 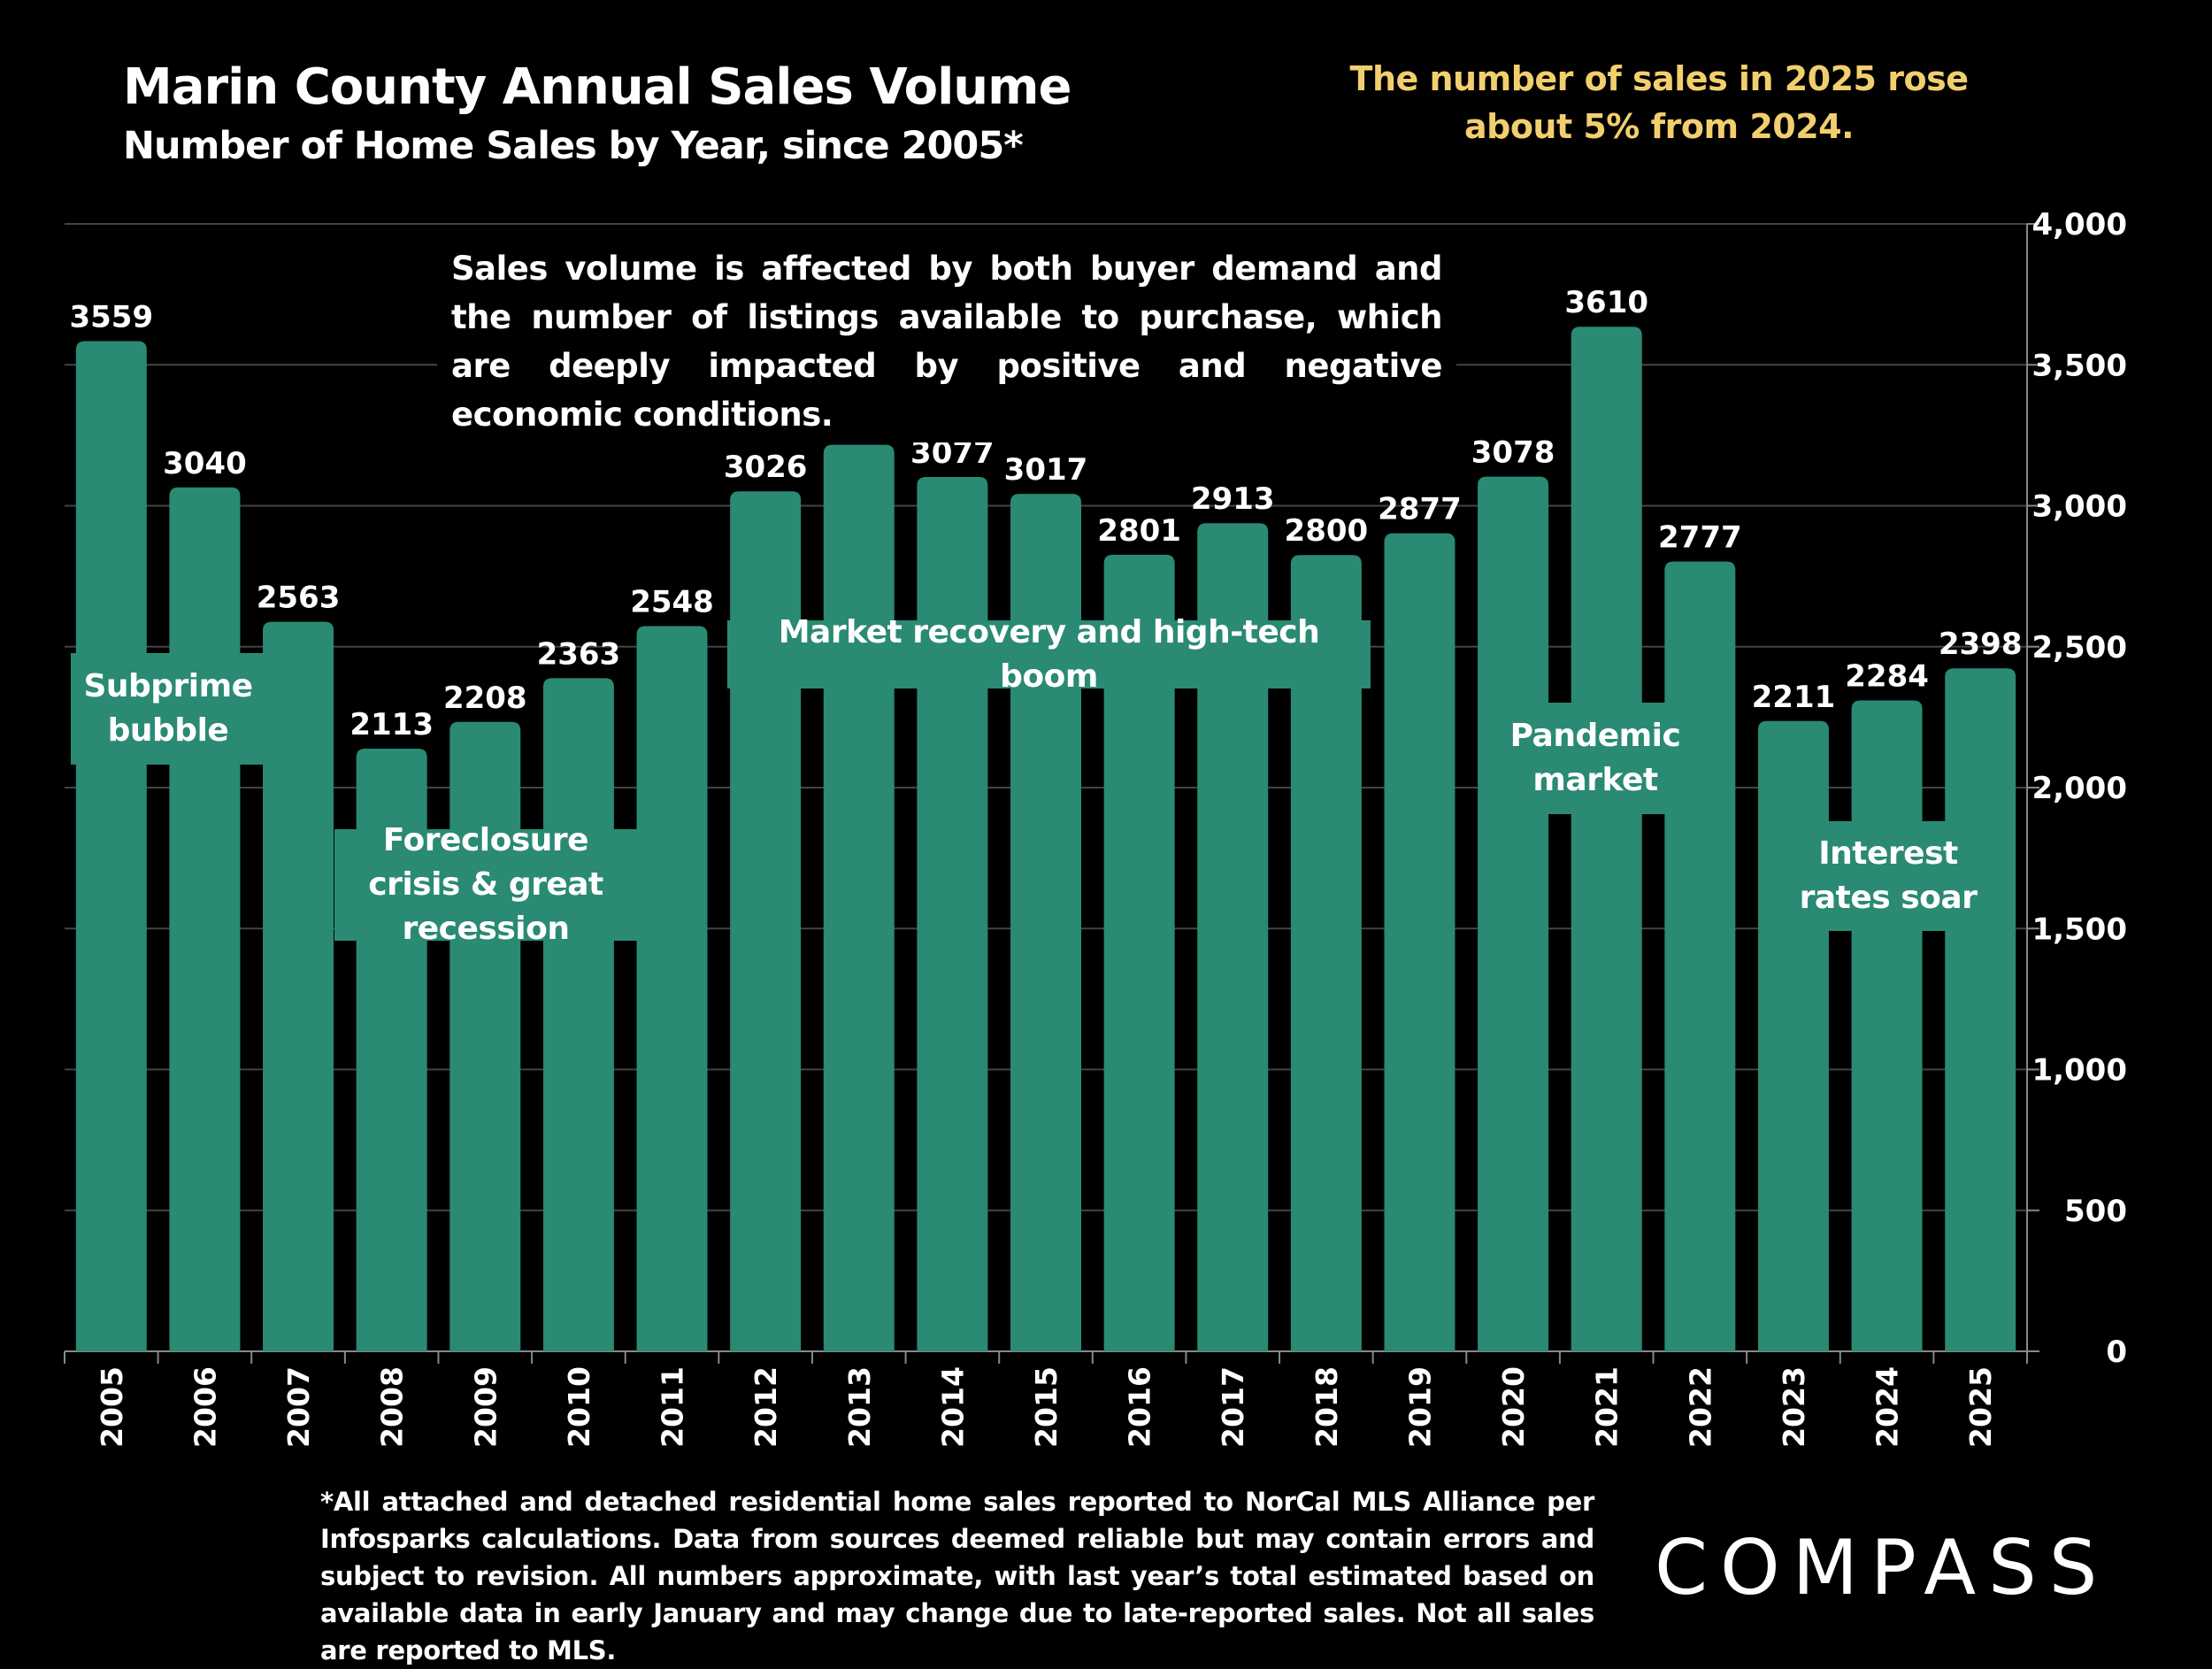 What do you see at coordinates (2079, 507) in the screenshot?
I see `y-tick-label: 3,000` at bounding box center [2079, 507].